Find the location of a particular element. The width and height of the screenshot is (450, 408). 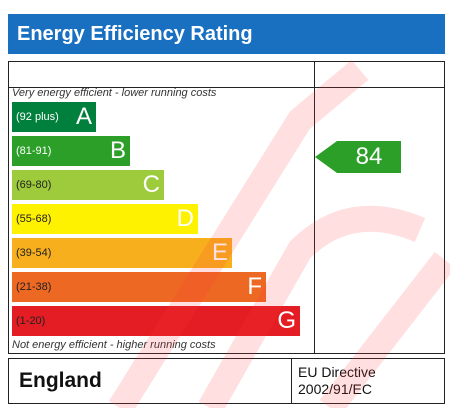

rating-band-b: (81-91) B is located at coordinates (71, 151).